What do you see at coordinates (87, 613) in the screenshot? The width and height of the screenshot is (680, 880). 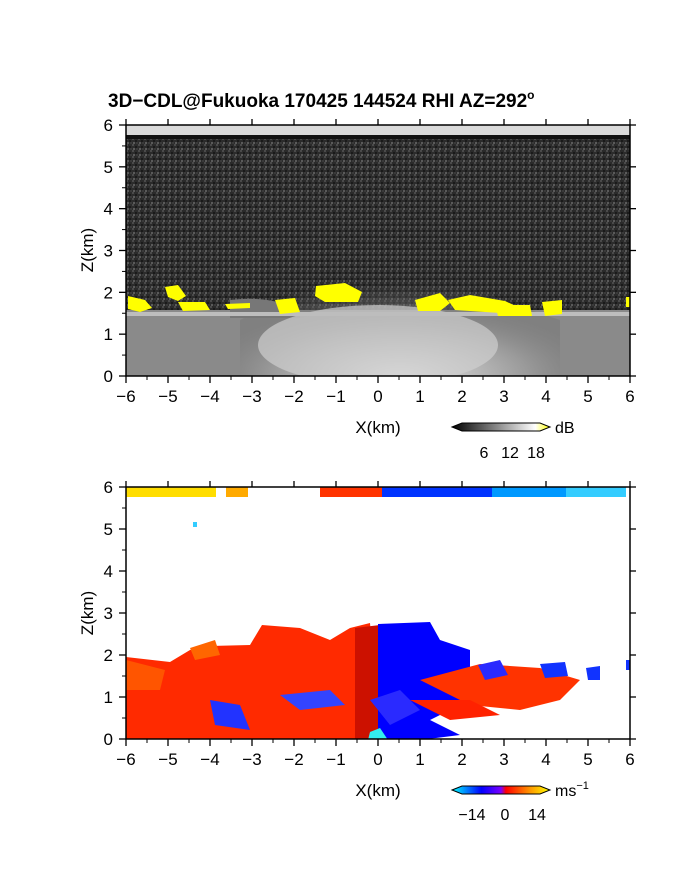 I see `velocity-ylabel: Z(km)` at bounding box center [87, 613].